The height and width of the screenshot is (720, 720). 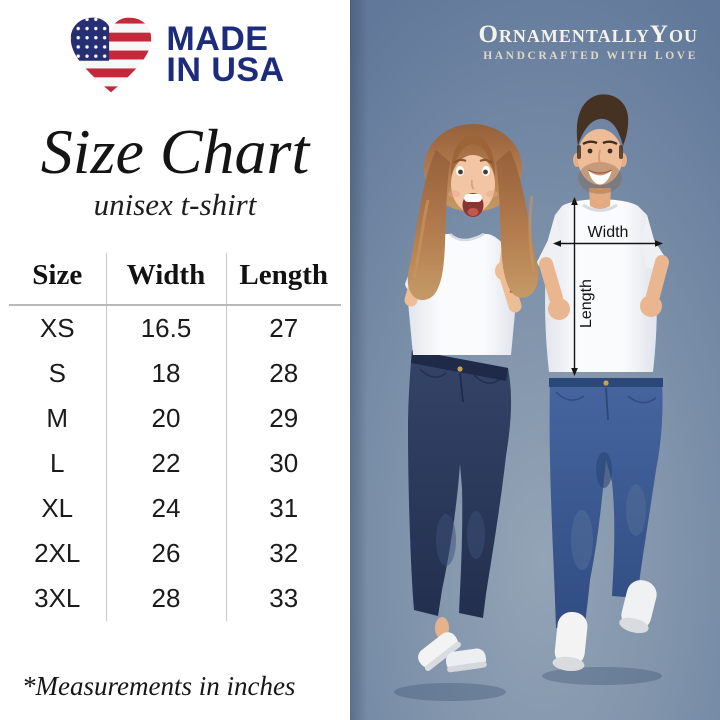 I want to click on page-title: Size Chart, so click(x=175, y=151).